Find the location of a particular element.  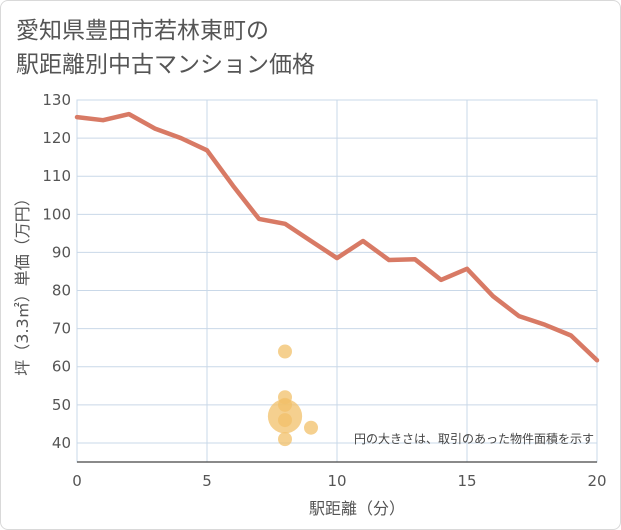

y-tick-label: 120 is located at coordinates (56, 138).